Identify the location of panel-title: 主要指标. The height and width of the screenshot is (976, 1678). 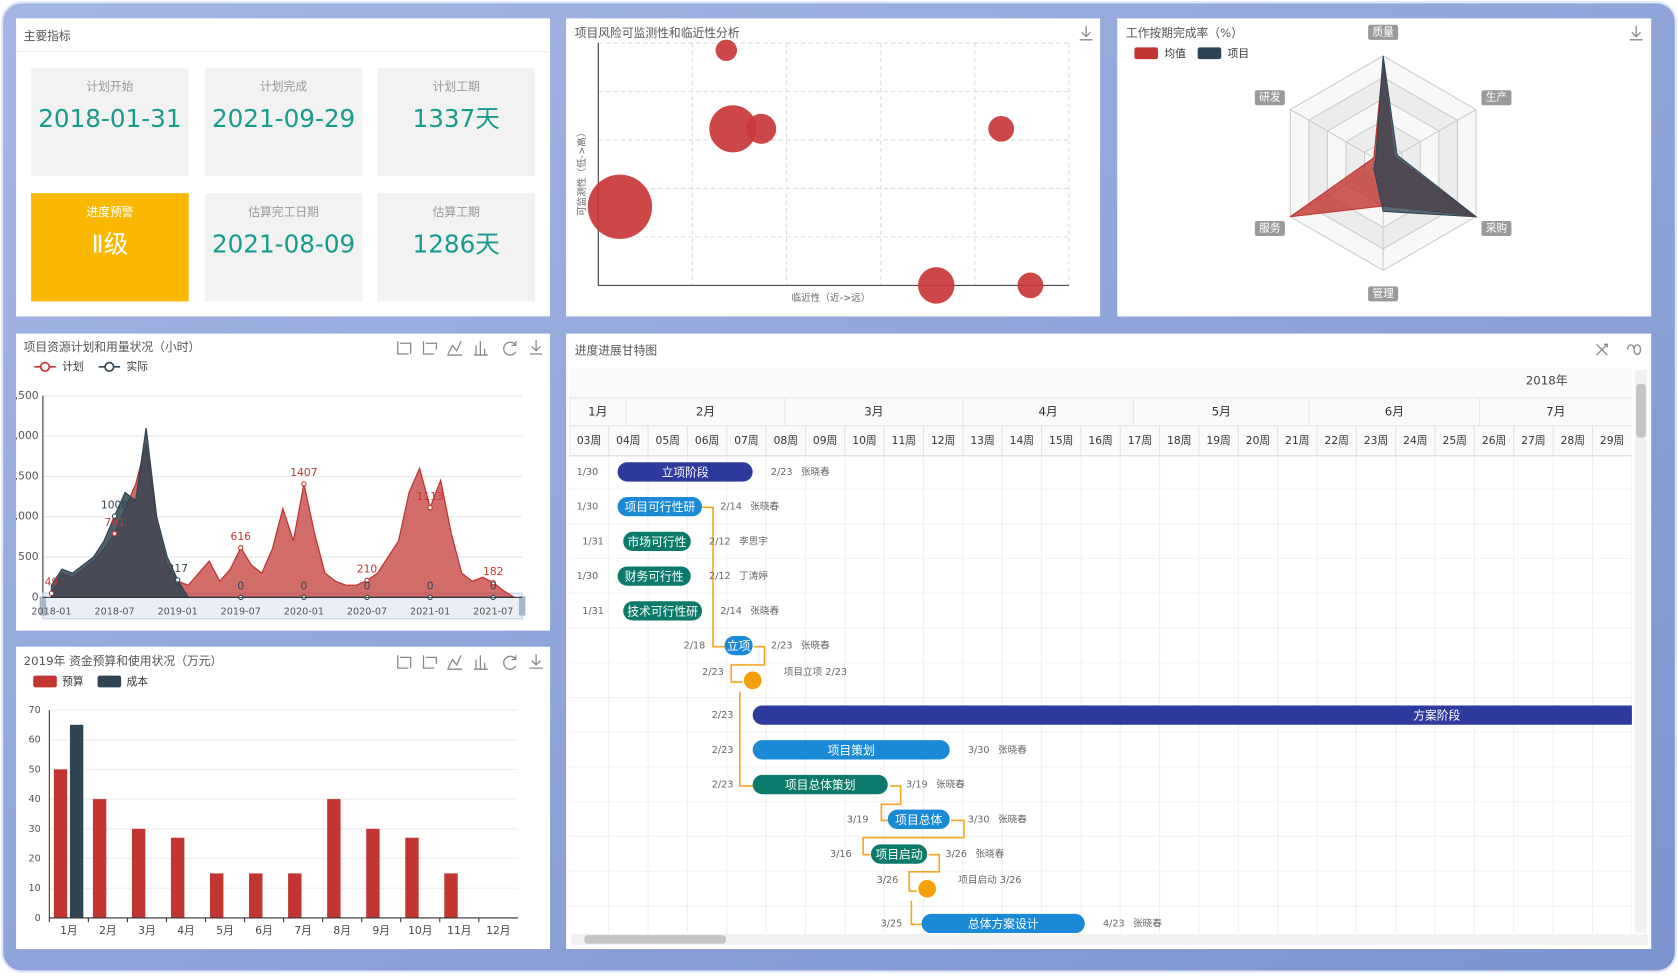
(47, 36).